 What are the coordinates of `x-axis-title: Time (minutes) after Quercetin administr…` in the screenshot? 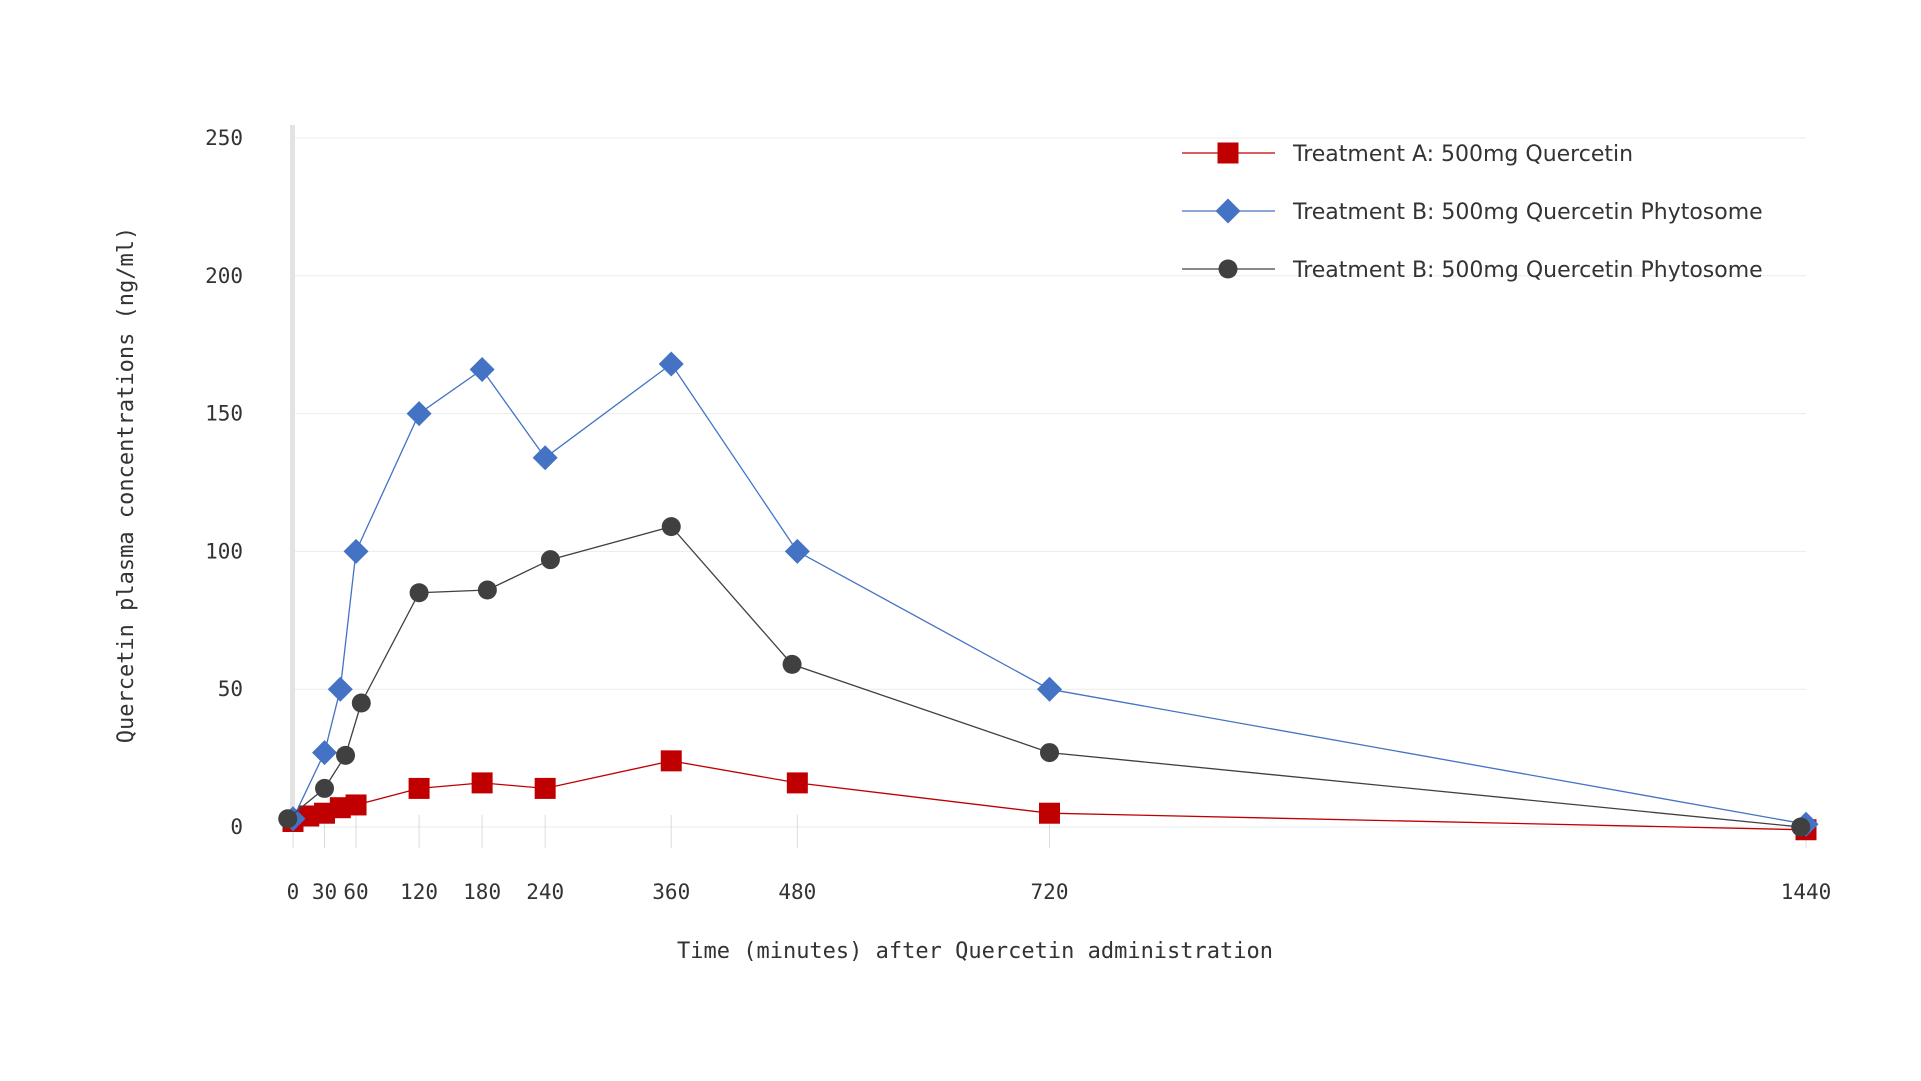 It's located at (975, 951).